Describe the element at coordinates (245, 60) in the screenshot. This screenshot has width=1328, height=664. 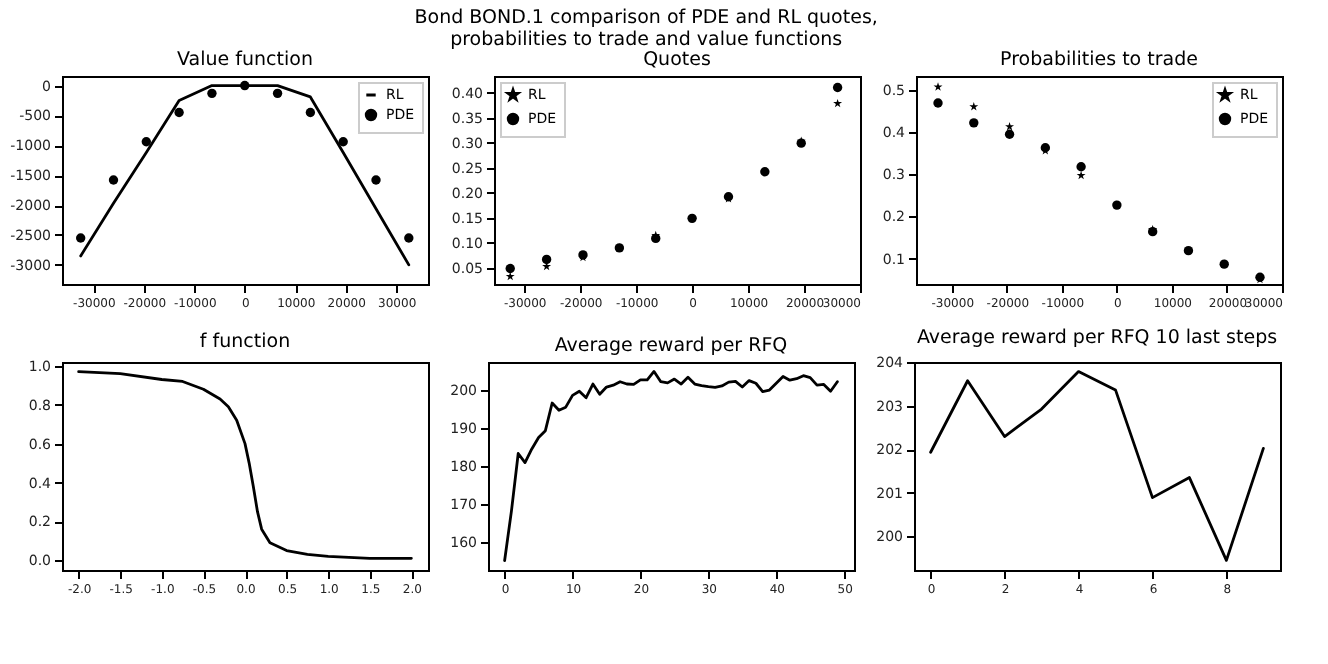
I see `chart-title: Value function` at that location.